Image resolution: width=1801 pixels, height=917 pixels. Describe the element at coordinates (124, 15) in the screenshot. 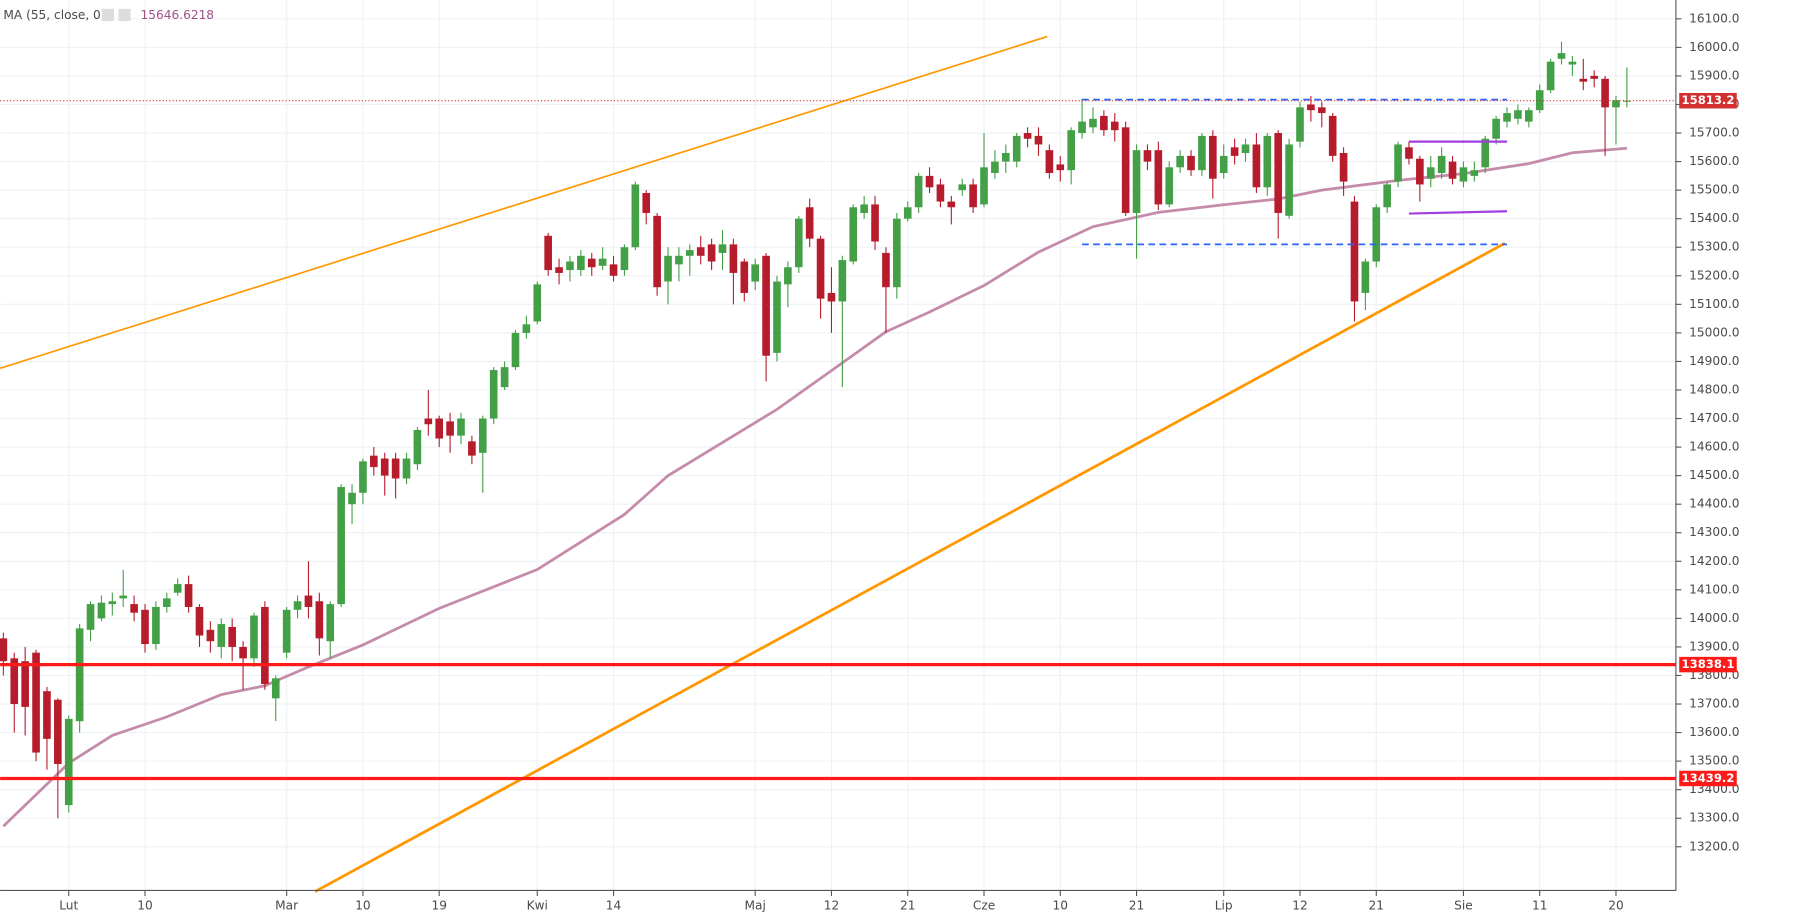

I see `close-icon` at that location.